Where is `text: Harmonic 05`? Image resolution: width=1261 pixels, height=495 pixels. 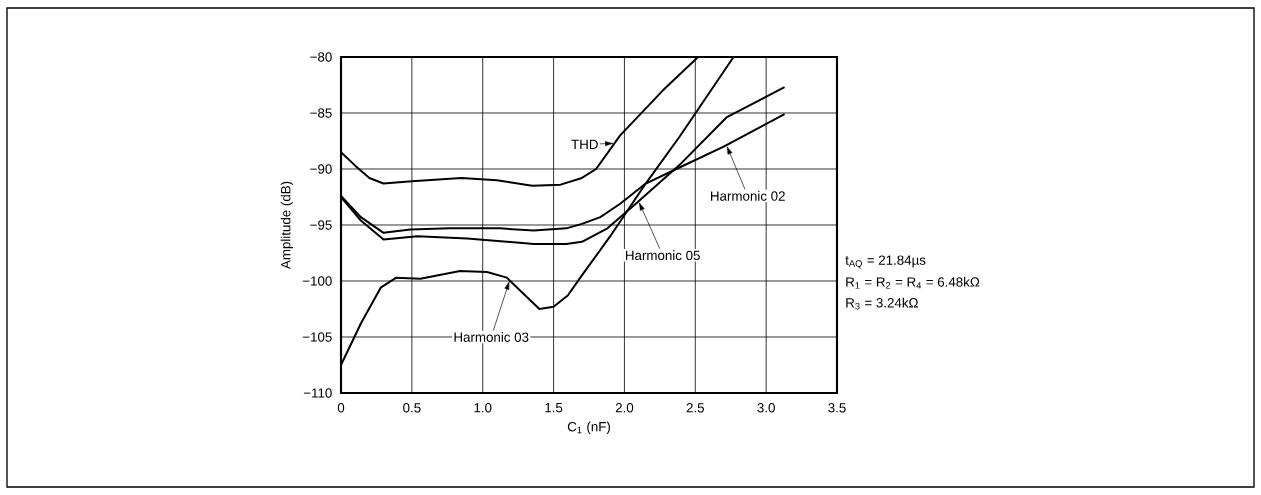
text: Harmonic 05 is located at coordinates (662, 255).